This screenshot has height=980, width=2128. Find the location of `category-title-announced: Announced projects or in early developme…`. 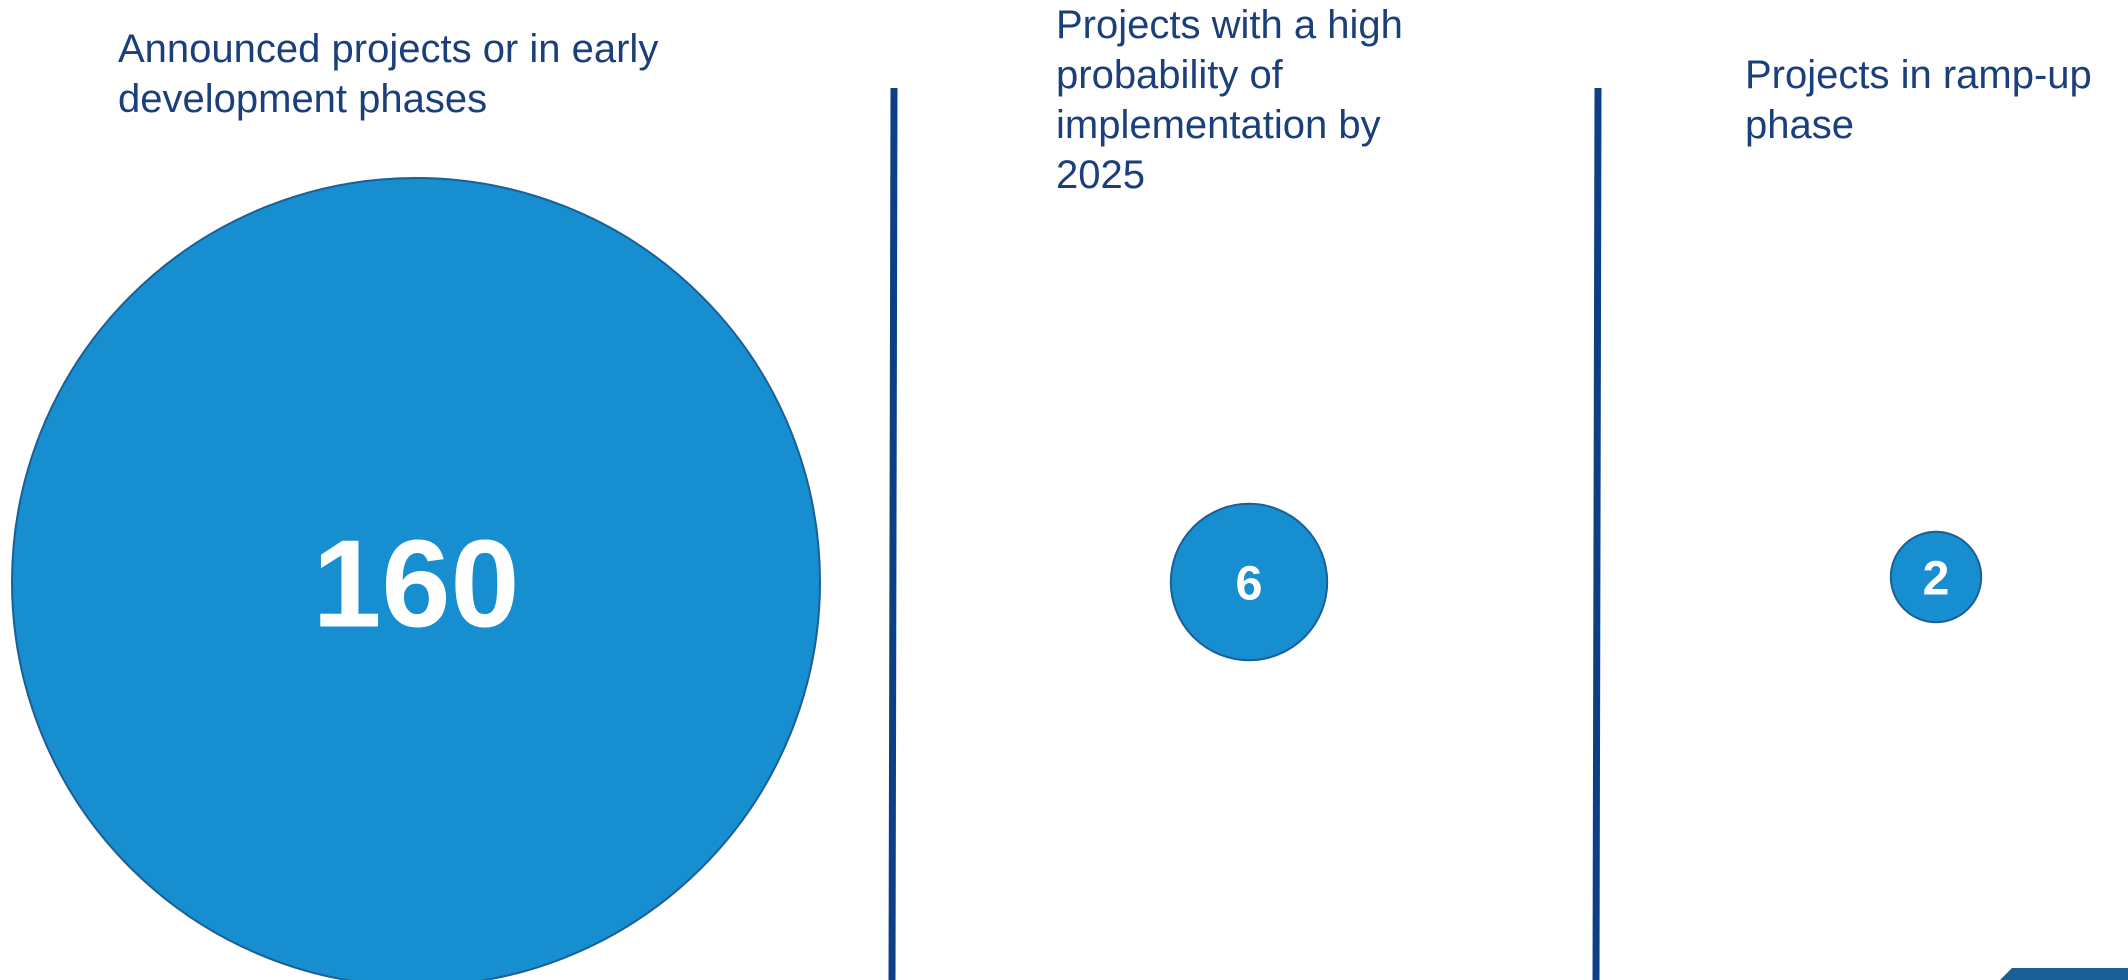

category-title-announced: Announced projects or in early developme… is located at coordinates (388, 74).